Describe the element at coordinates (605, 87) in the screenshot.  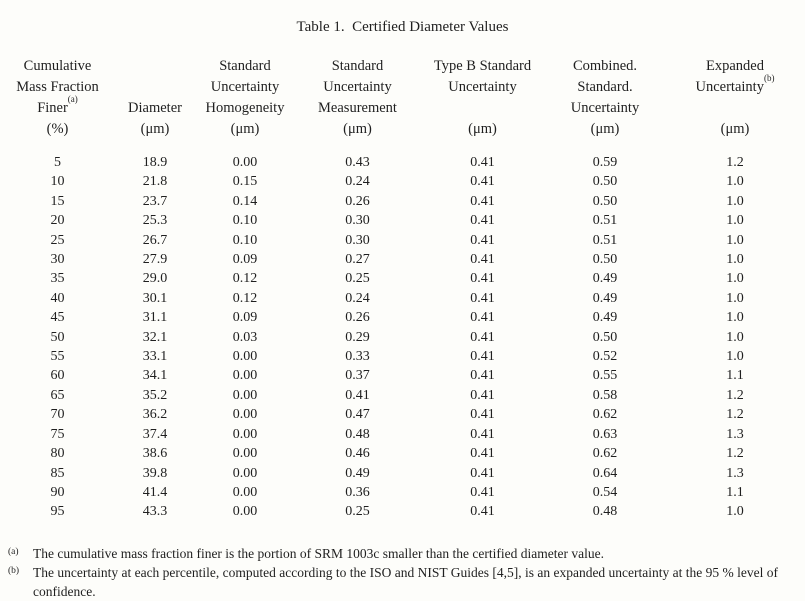
I see `header-line: Standard.` at that location.